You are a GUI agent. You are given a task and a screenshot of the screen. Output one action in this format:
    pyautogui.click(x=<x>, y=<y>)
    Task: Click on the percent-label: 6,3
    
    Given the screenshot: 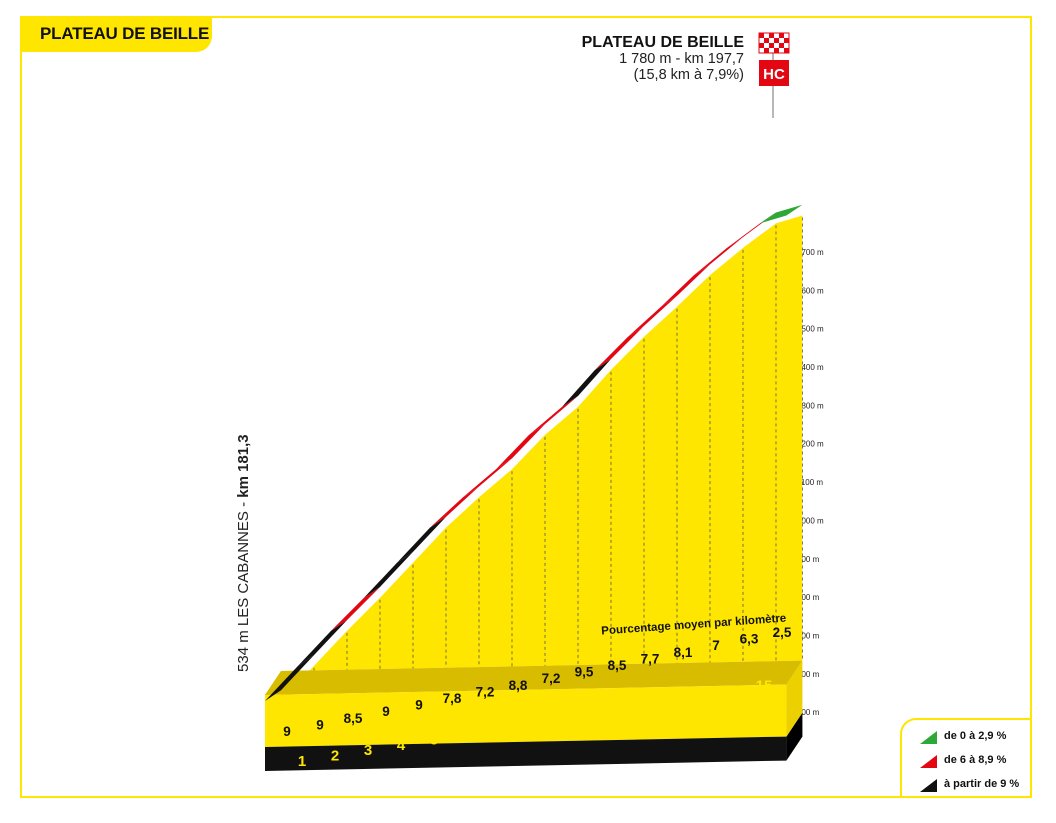 What is the action you would take?
    pyautogui.click(x=749, y=639)
    